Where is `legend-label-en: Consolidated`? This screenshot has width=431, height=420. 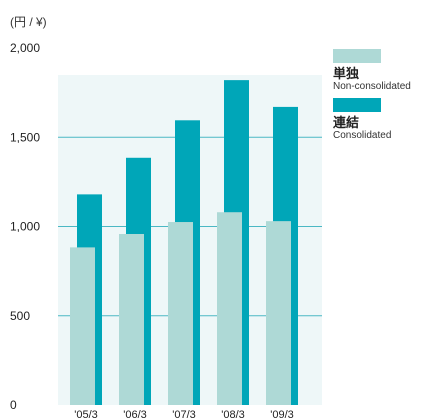 legend-label-en: Consolidated is located at coordinates (362, 135).